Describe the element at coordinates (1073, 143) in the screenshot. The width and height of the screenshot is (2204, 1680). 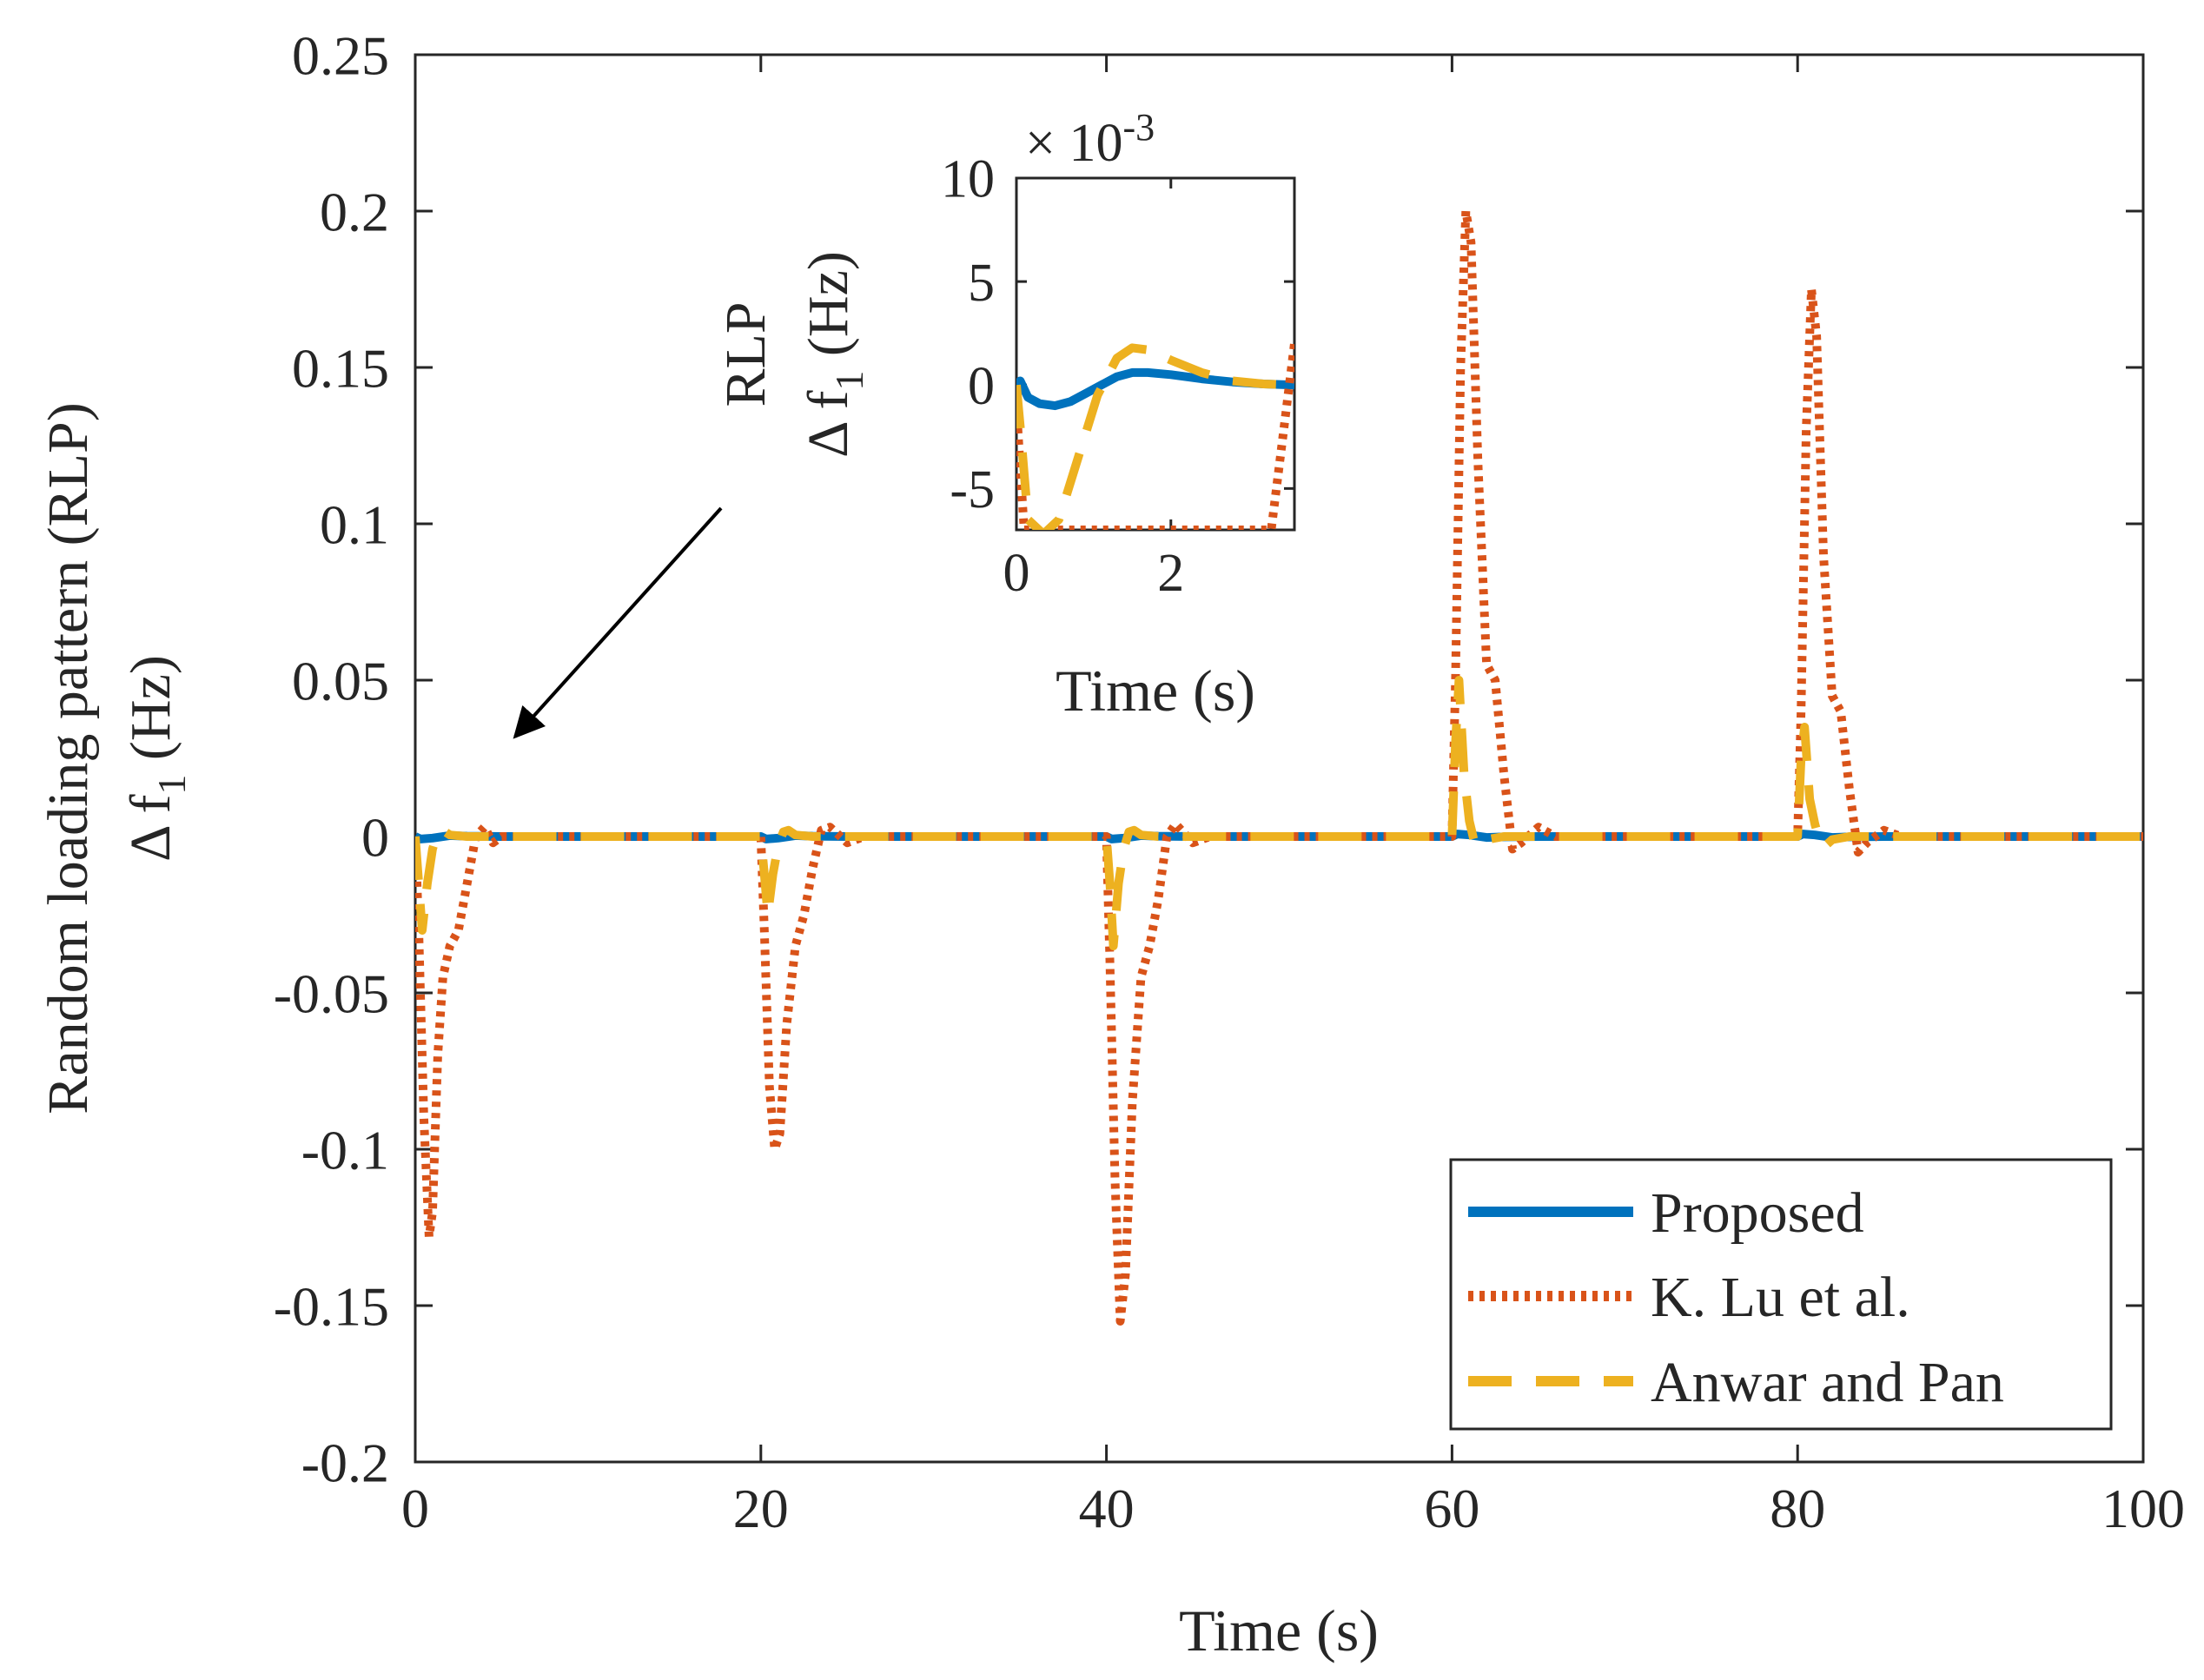
I see `inset-exponent-base: × 10` at that location.